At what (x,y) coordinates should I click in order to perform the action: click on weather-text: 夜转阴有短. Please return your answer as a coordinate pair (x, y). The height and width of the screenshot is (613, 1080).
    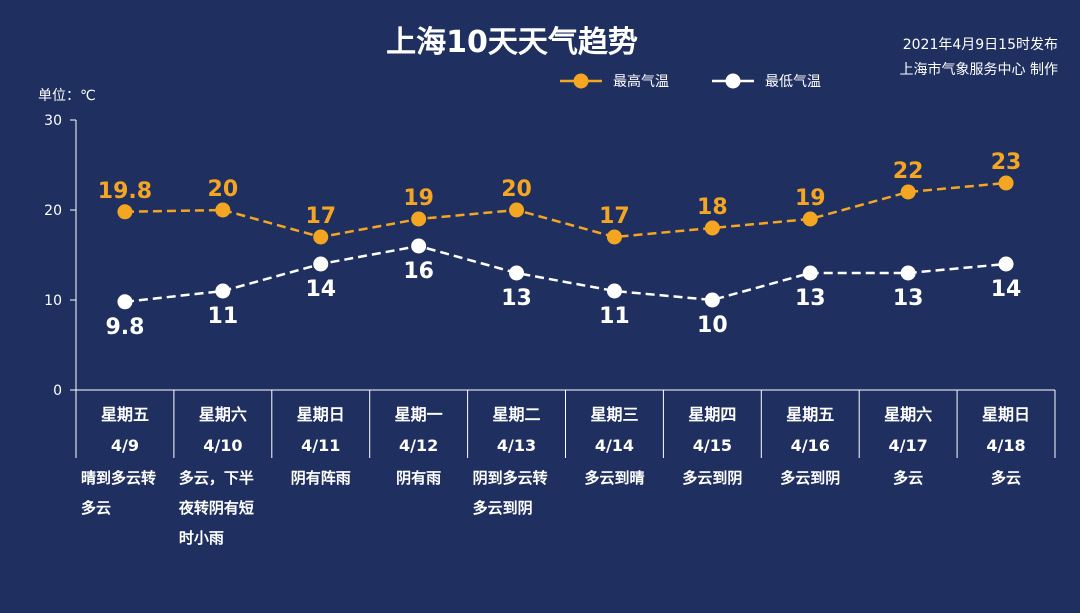
    Looking at the image, I should click on (216, 508).